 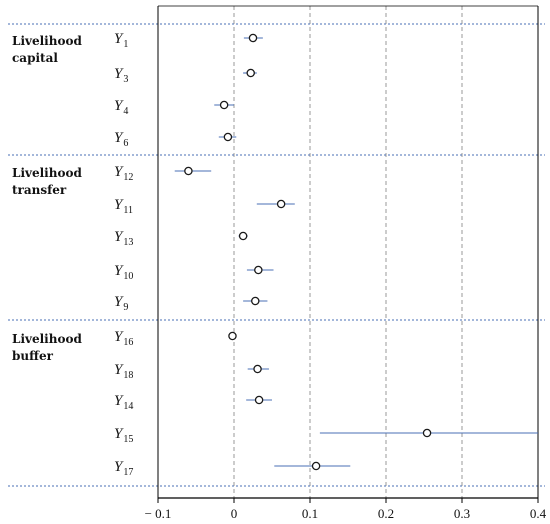 What do you see at coordinates (39, 190) in the screenshot?
I see `group-label: transfer` at bounding box center [39, 190].